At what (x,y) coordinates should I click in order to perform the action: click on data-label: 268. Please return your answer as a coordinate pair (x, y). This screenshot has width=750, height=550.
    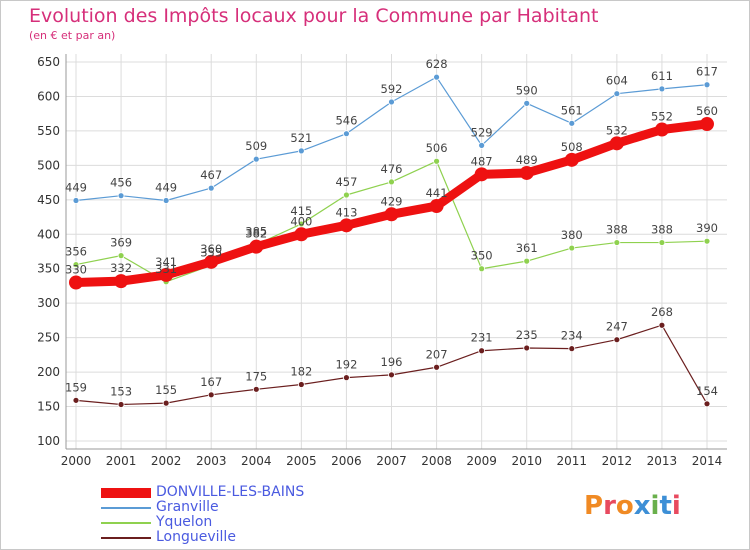
    Looking at the image, I should click on (662, 312).